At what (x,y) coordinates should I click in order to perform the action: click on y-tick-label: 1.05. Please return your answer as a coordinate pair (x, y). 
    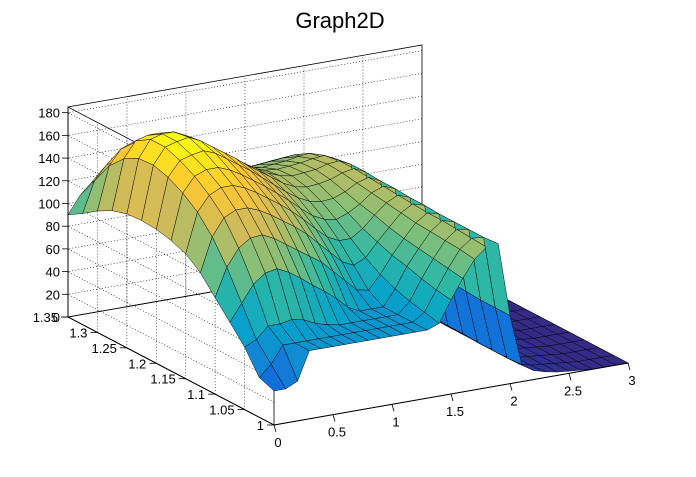
    Looking at the image, I should click on (221, 410).